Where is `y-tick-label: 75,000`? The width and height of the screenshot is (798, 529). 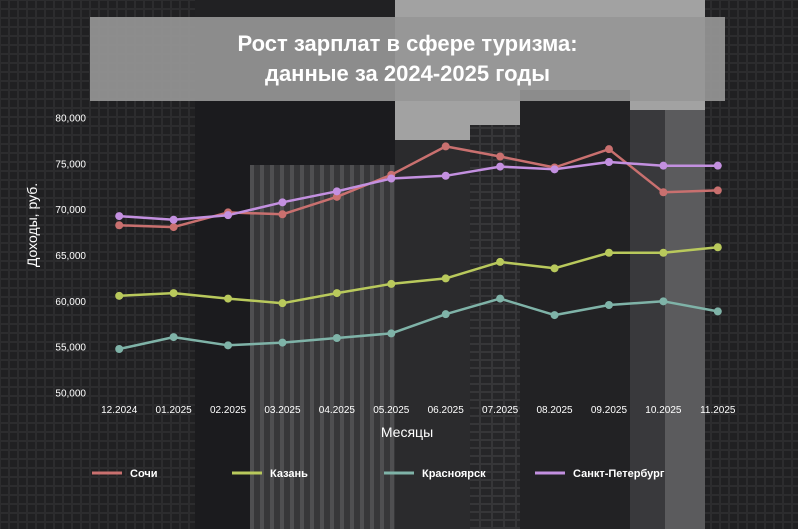
y-tick-label: 75,000 is located at coordinates (70, 164).